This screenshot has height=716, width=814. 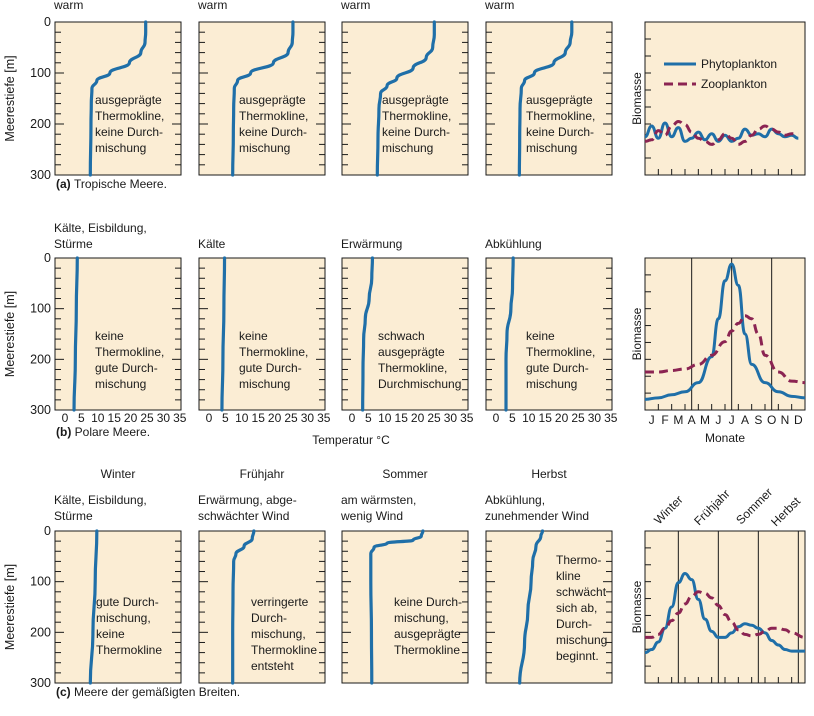 I want to click on panel-header-text: Stürme, so click(x=73, y=516).